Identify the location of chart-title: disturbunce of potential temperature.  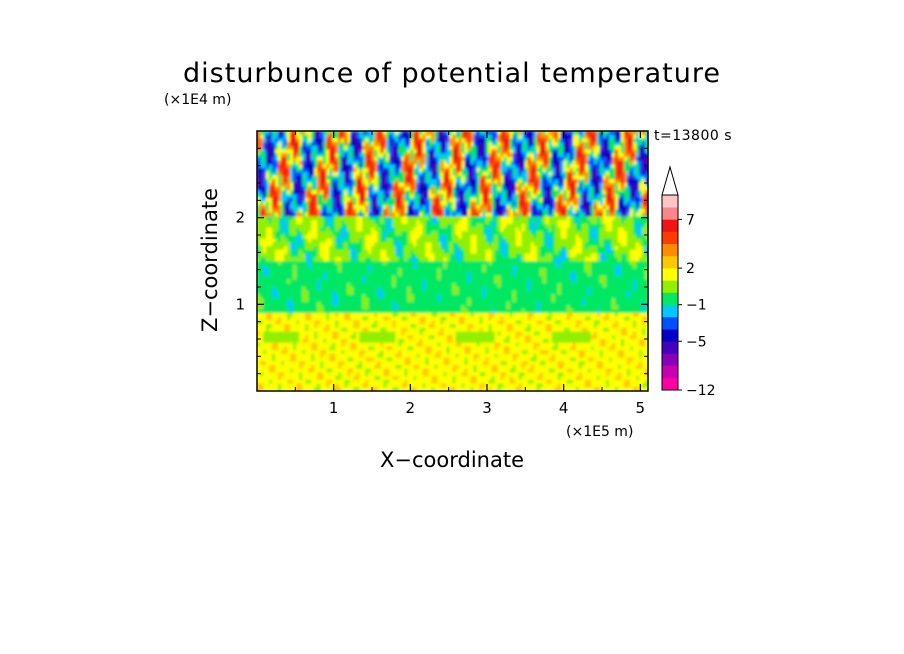
(452, 73).